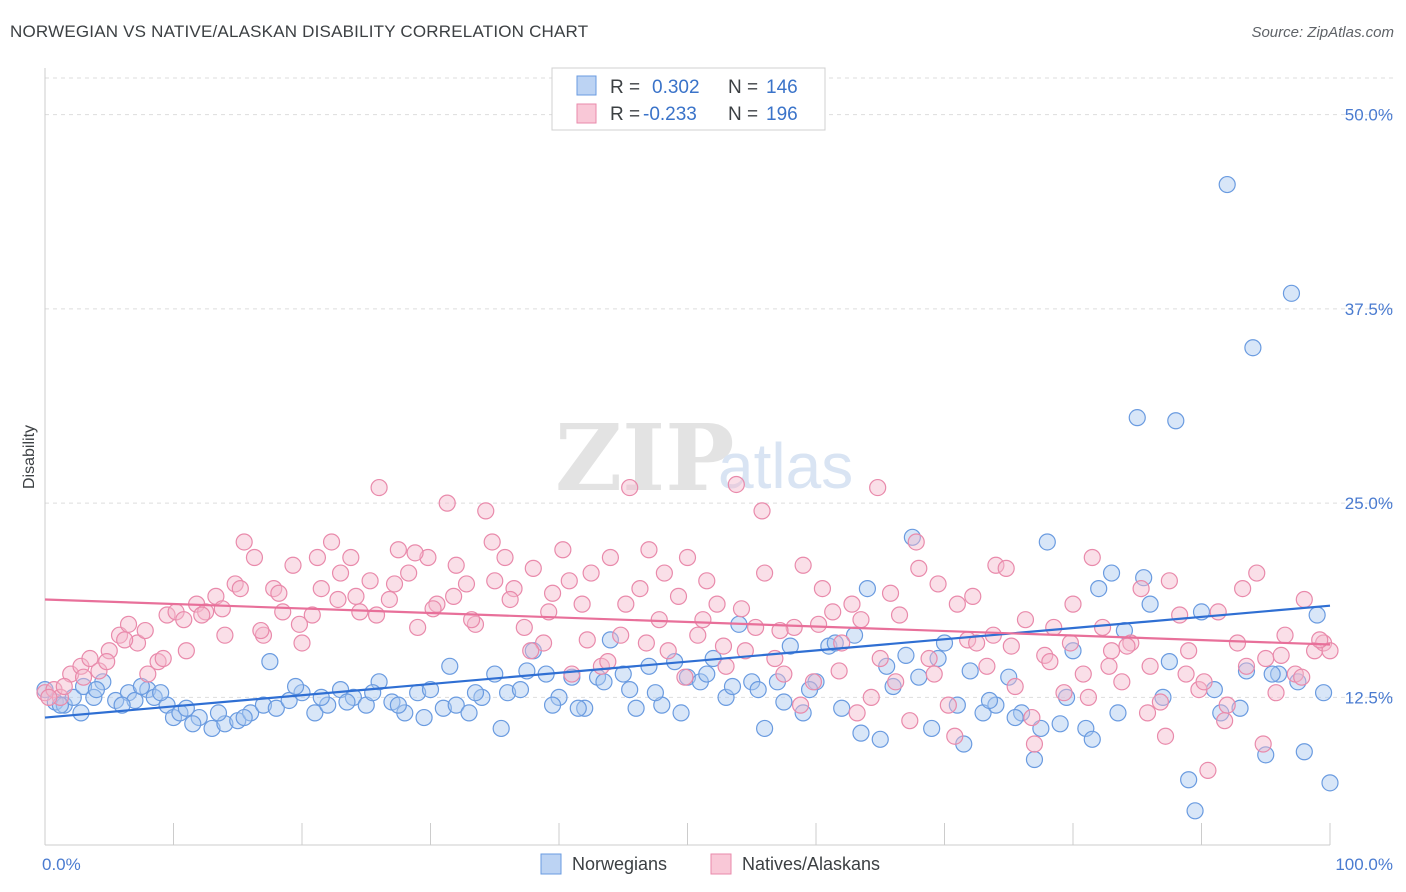 The image size is (1406, 892). Describe the element at coordinates (687, 661) in the screenshot. I see `norwegians-trend-line` at that location.